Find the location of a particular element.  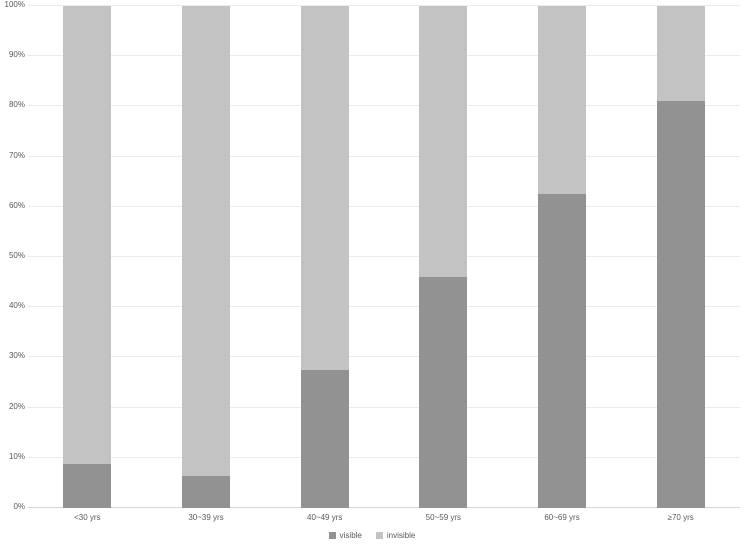

gridline-50% is located at coordinates (384, 256).